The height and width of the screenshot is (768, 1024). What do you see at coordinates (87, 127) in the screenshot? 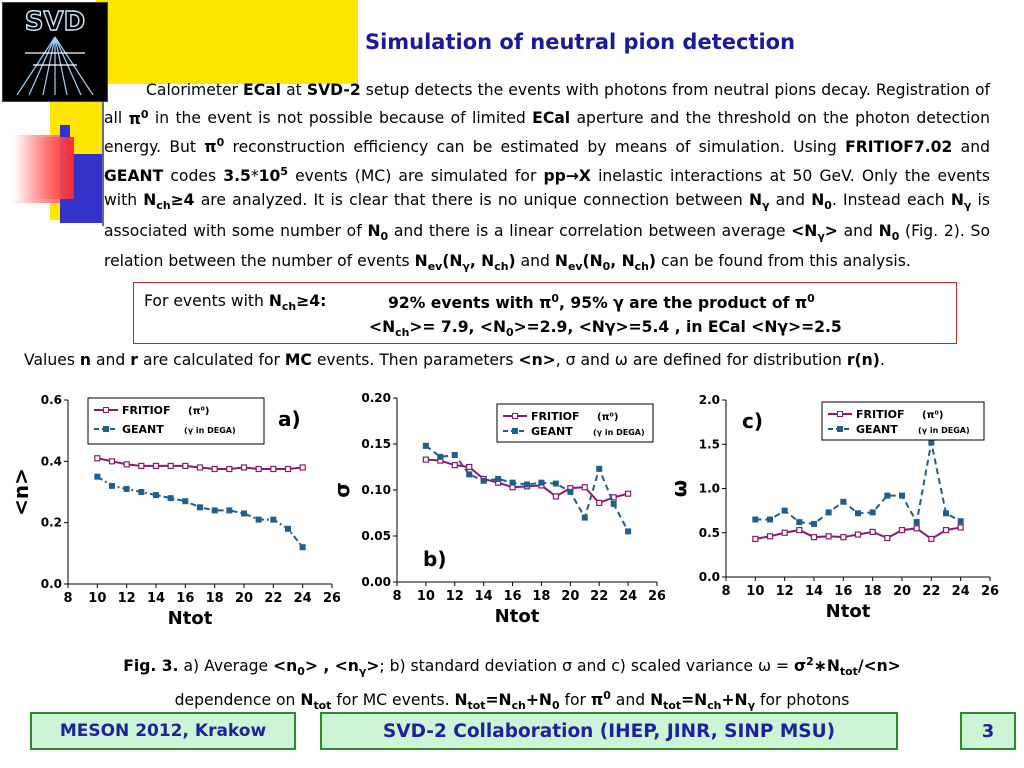
I see `decor-yellow-mid` at bounding box center [87, 127].